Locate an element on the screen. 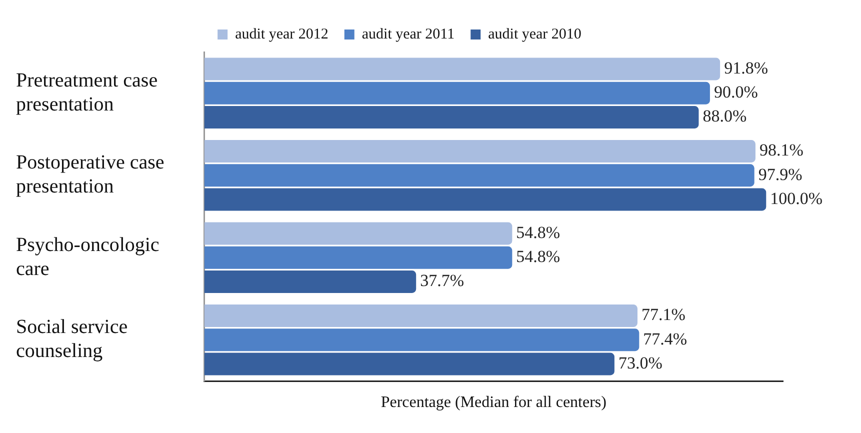 This screenshot has width=861, height=433. data-label: 91.8% is located at coordinates (746, 68).